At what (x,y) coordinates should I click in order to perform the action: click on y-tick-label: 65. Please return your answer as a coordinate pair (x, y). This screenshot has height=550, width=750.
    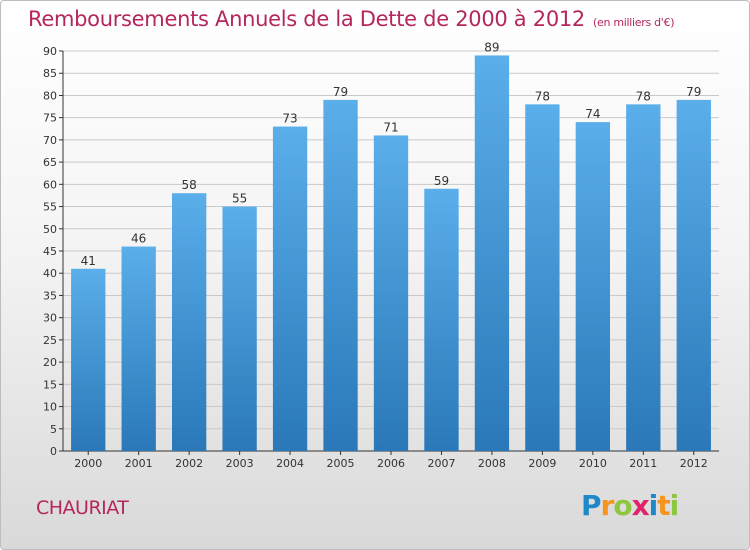
    Looking at the image, I should click on (50, 162).